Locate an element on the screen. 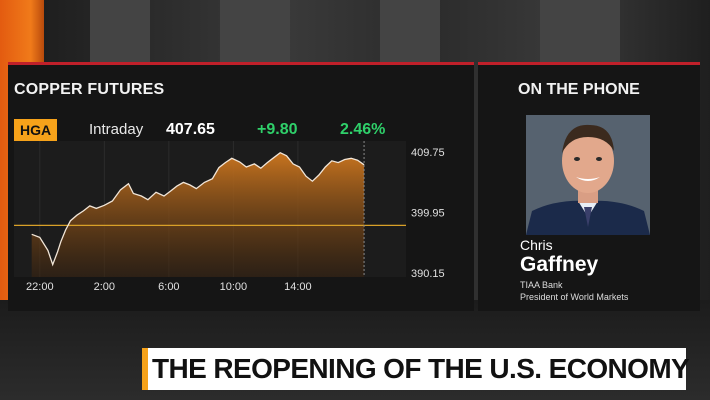 Image resolution: width=710 pixels, height=400 pixels. x-tick-label: 14:00 is located at coordinates (298, 287).